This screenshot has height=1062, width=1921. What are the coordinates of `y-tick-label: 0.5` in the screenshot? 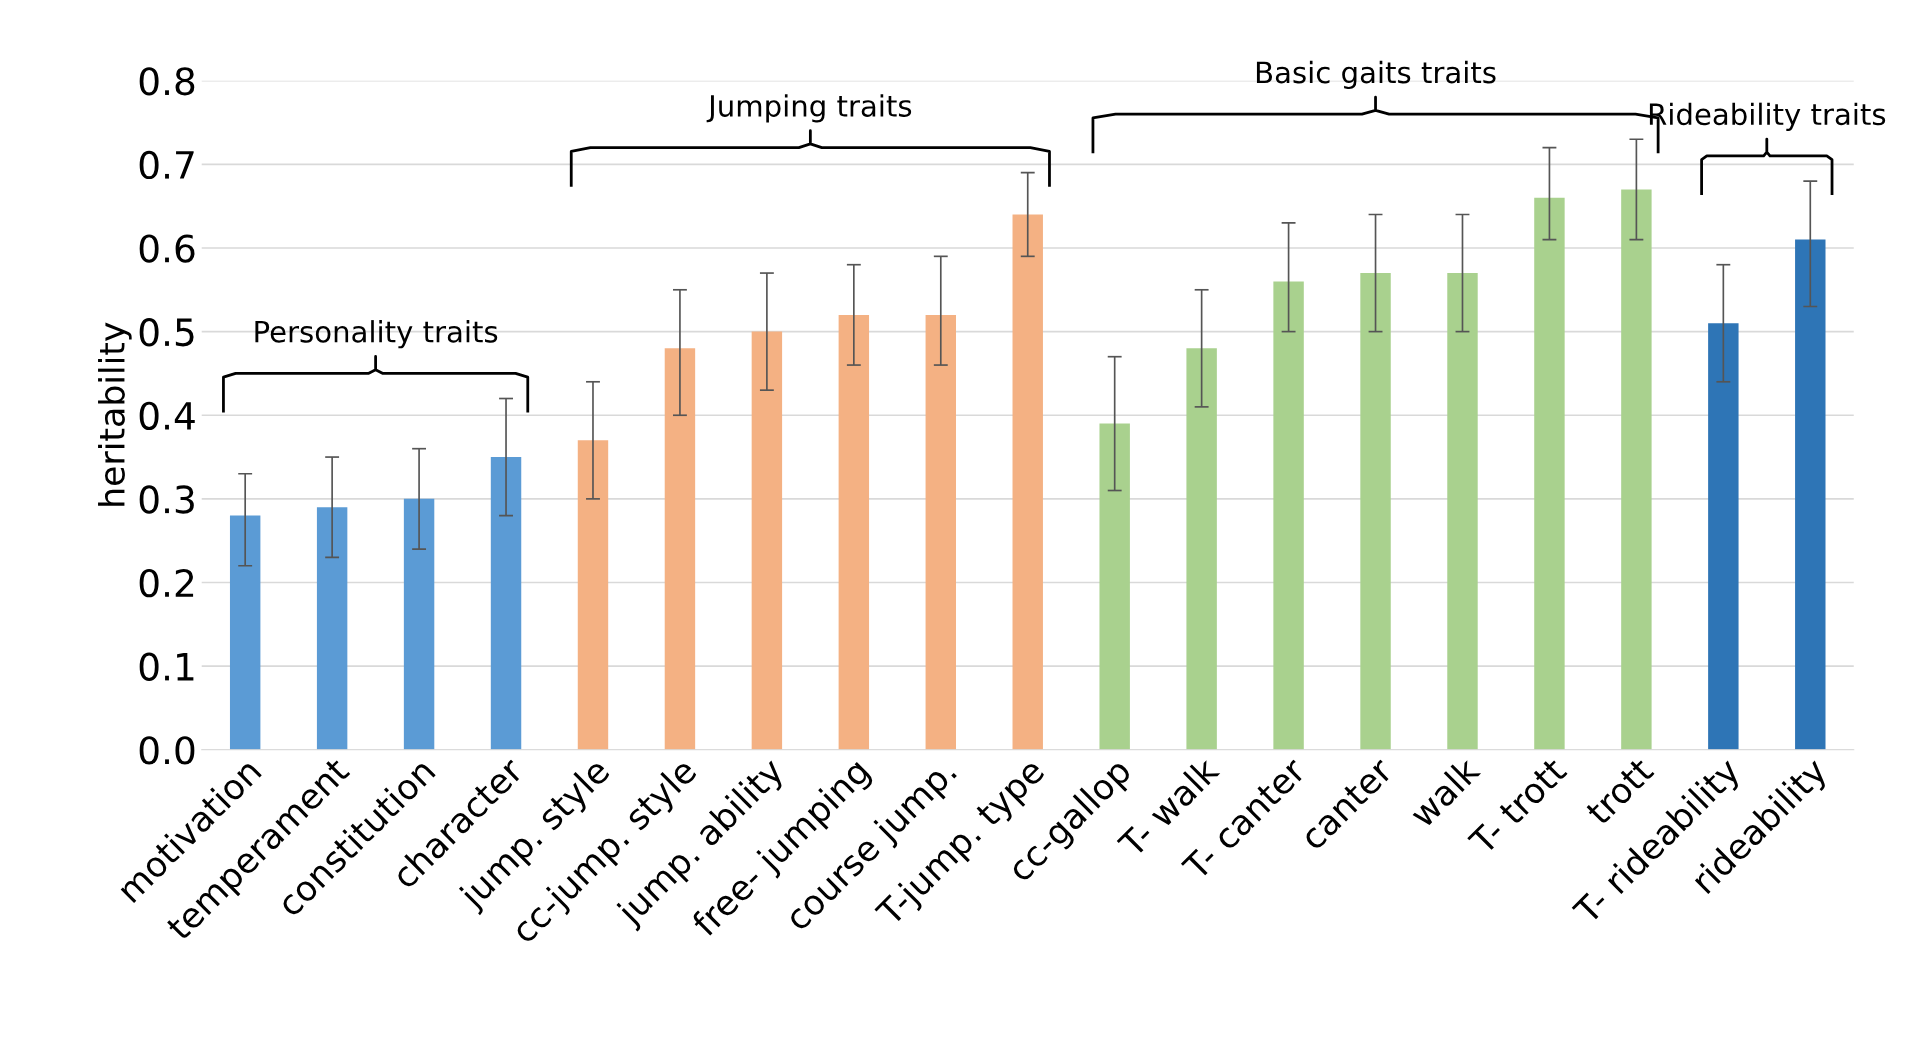 It's located at (166, 332).